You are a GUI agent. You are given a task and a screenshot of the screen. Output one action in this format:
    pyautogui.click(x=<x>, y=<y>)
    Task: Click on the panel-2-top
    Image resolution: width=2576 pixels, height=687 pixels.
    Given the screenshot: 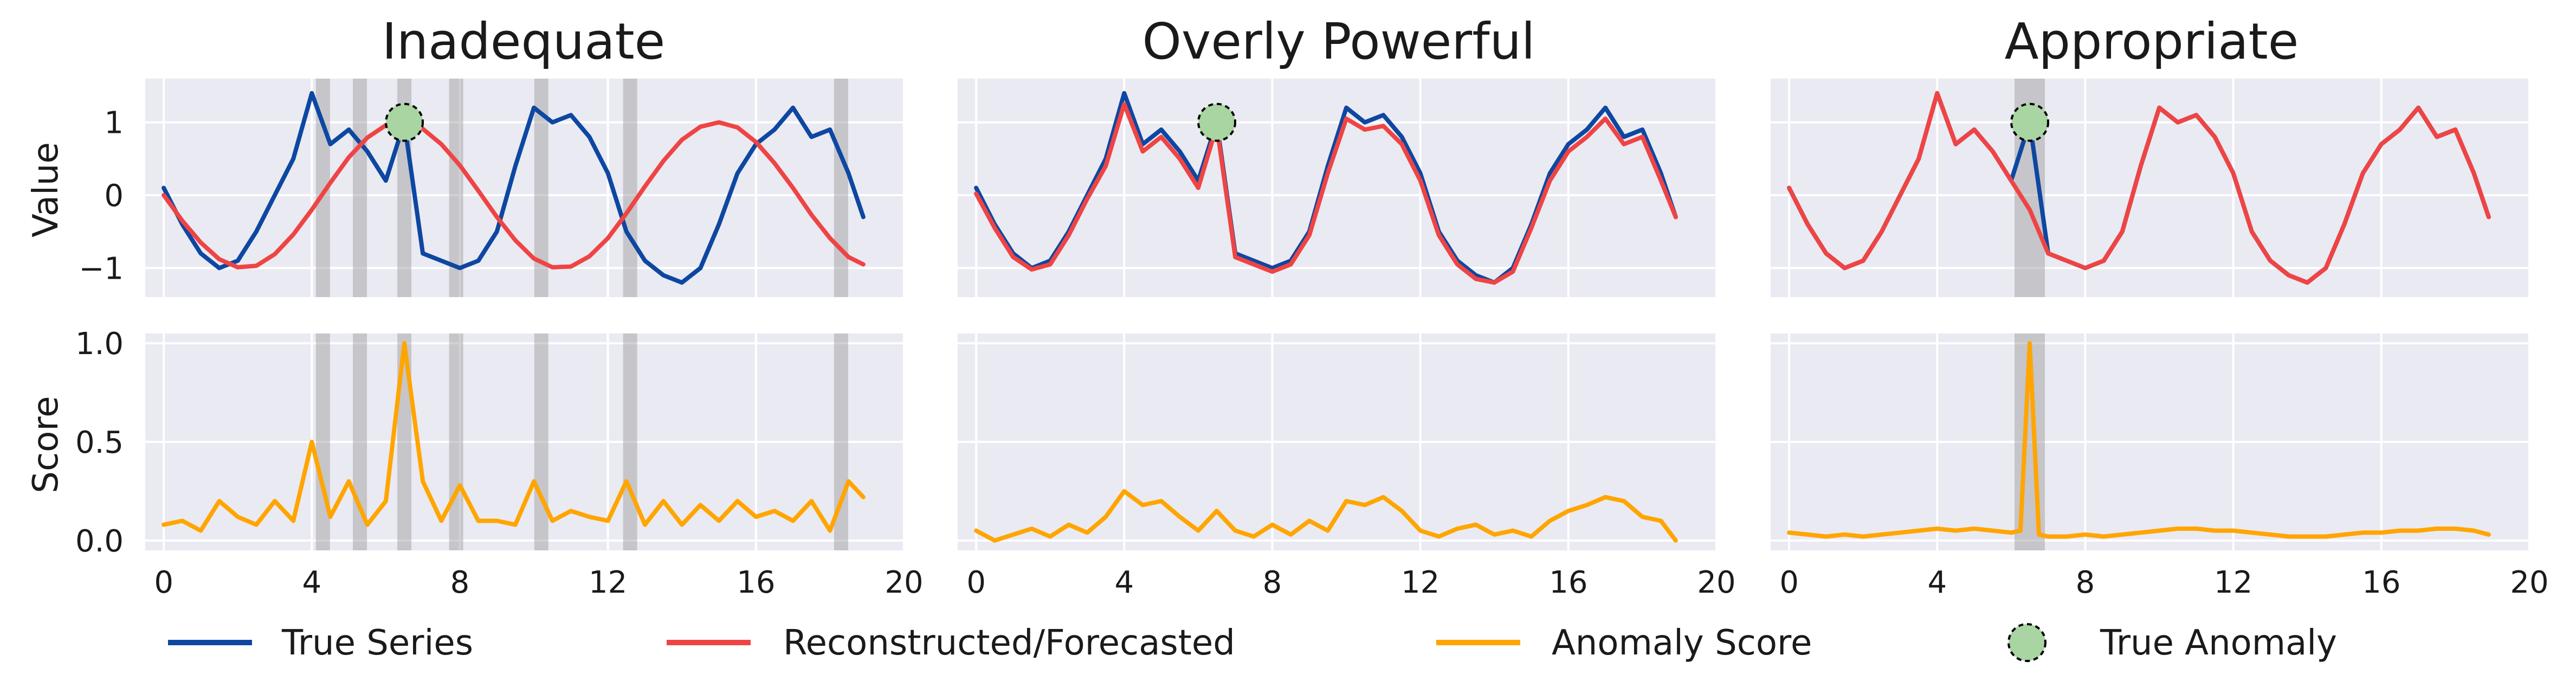 What is the action you would take?
    pyautogui.click(x=2150, y=188)
    